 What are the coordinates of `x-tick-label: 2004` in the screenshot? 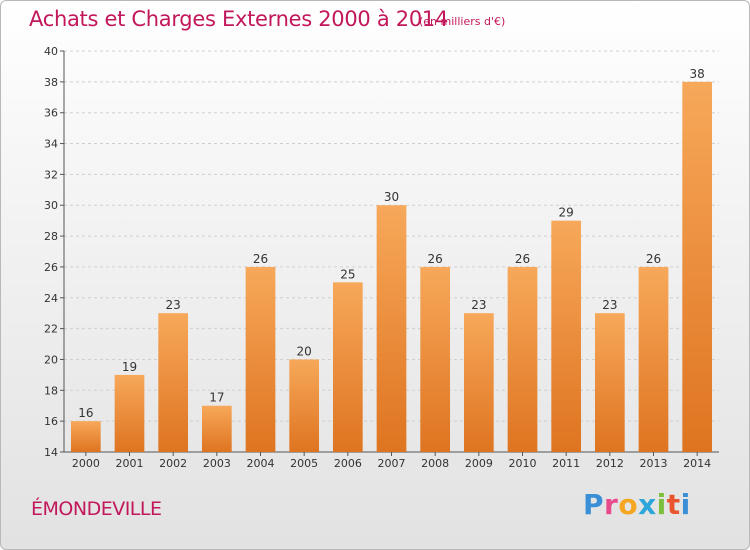 It's located at (261, 463).